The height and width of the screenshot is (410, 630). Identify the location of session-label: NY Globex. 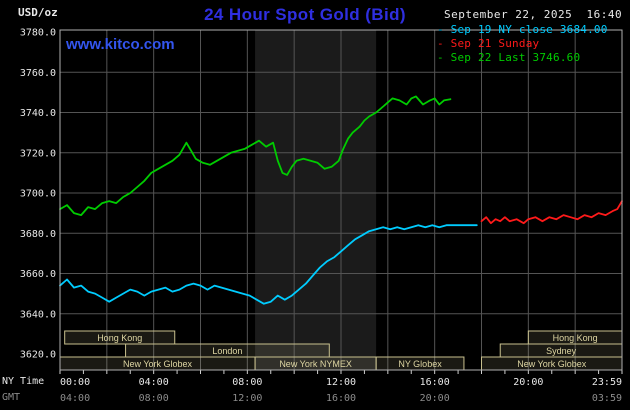
(420, 364).